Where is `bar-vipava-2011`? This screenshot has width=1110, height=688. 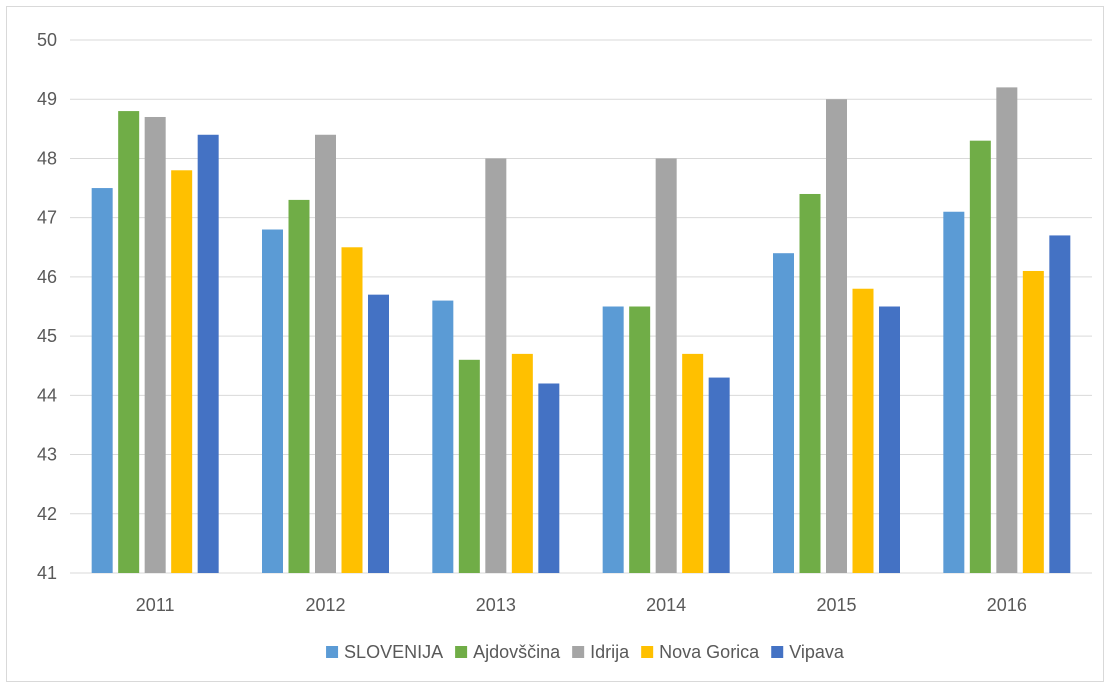
bar-vipava-2011 is located at coordinates (208, 353).